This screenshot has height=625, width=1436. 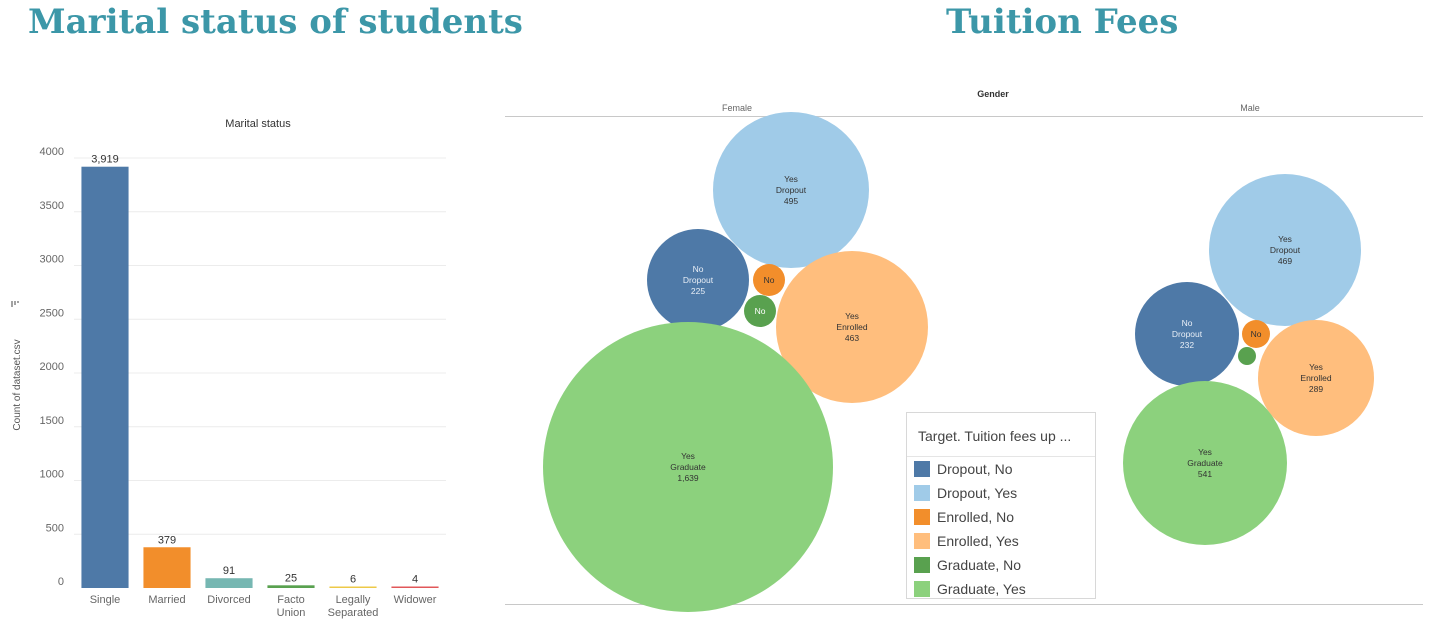 I want to click on bubble-panel-title: Tuition Fees, so click(x=1062, y=22).